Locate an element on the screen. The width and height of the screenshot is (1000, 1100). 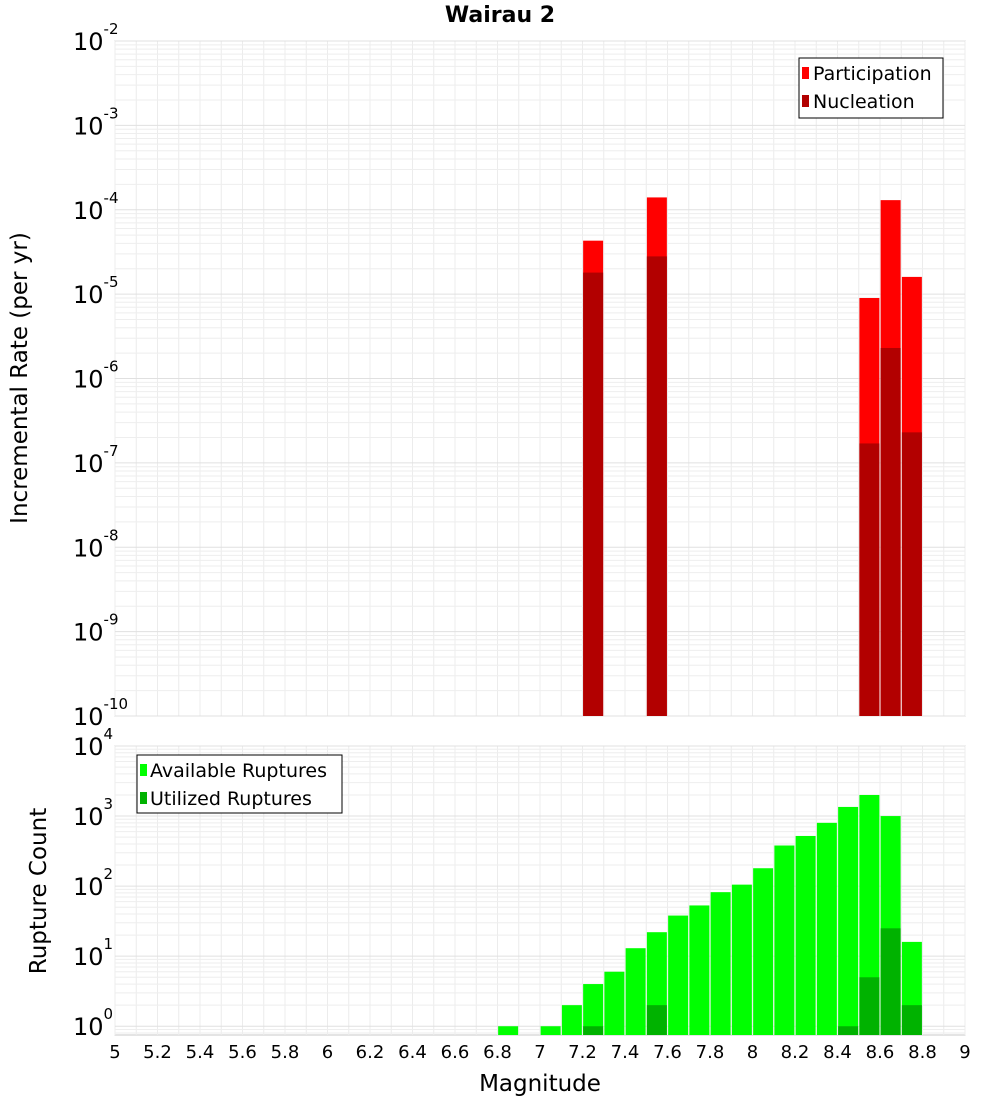
top-y-axis-label: Incremental Rate (per yr) is located at coordinates (20, 378).